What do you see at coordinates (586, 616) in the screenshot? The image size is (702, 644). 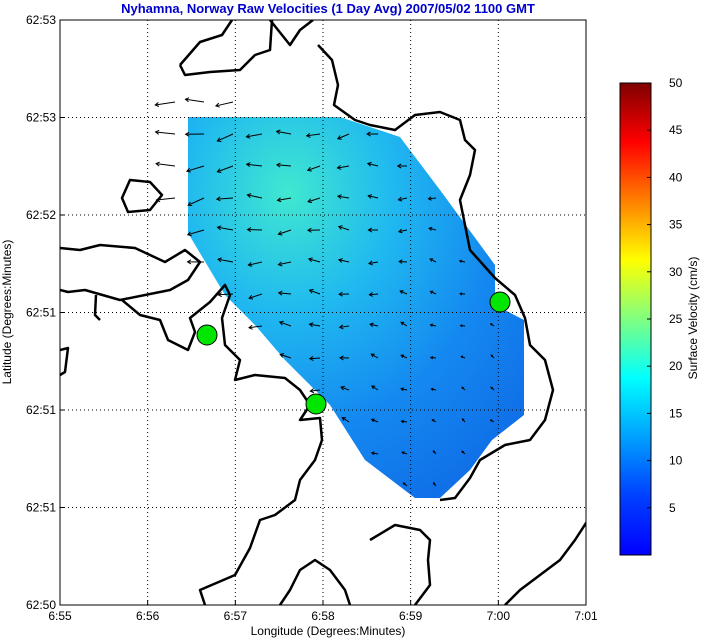 I see `x-tick-label: 7:01` at bounding box center [586, 616].